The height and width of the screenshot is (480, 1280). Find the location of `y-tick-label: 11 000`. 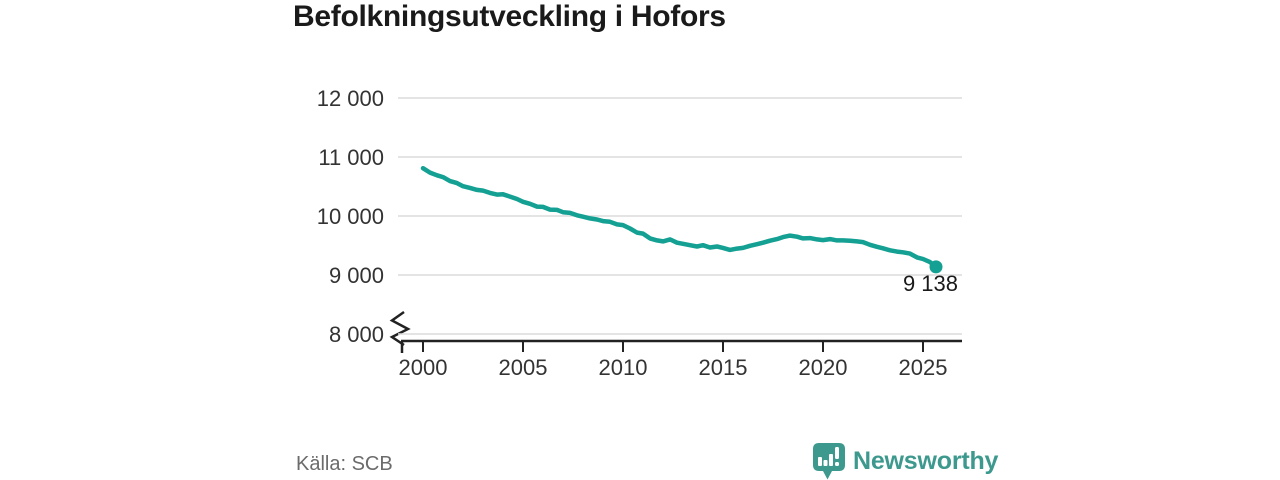

y-tick-label: 11 000 is located at coordinates (351, 157).